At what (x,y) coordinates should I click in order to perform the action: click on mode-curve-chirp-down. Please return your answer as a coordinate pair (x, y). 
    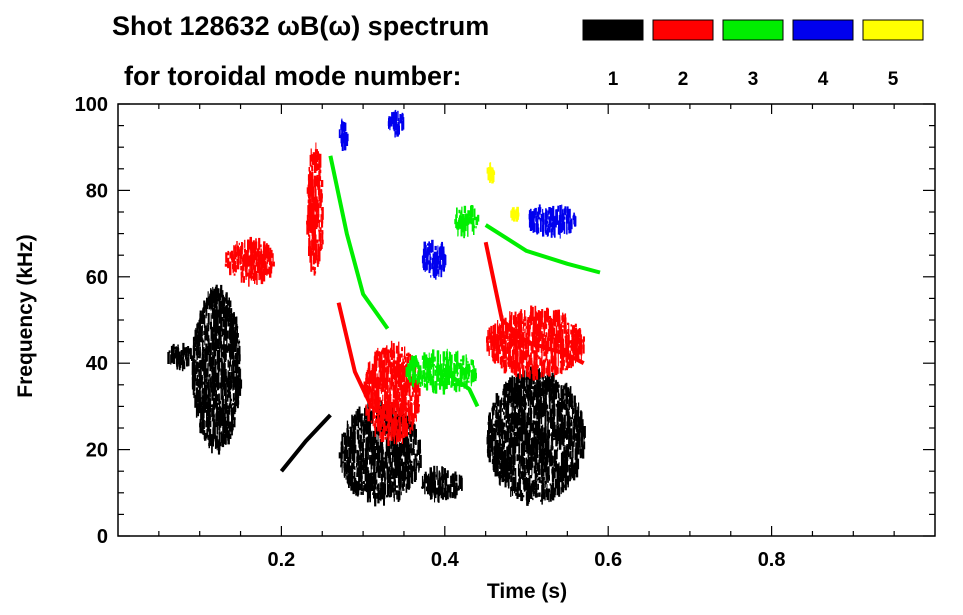
    Looking at the image, I should click on (305, 443).